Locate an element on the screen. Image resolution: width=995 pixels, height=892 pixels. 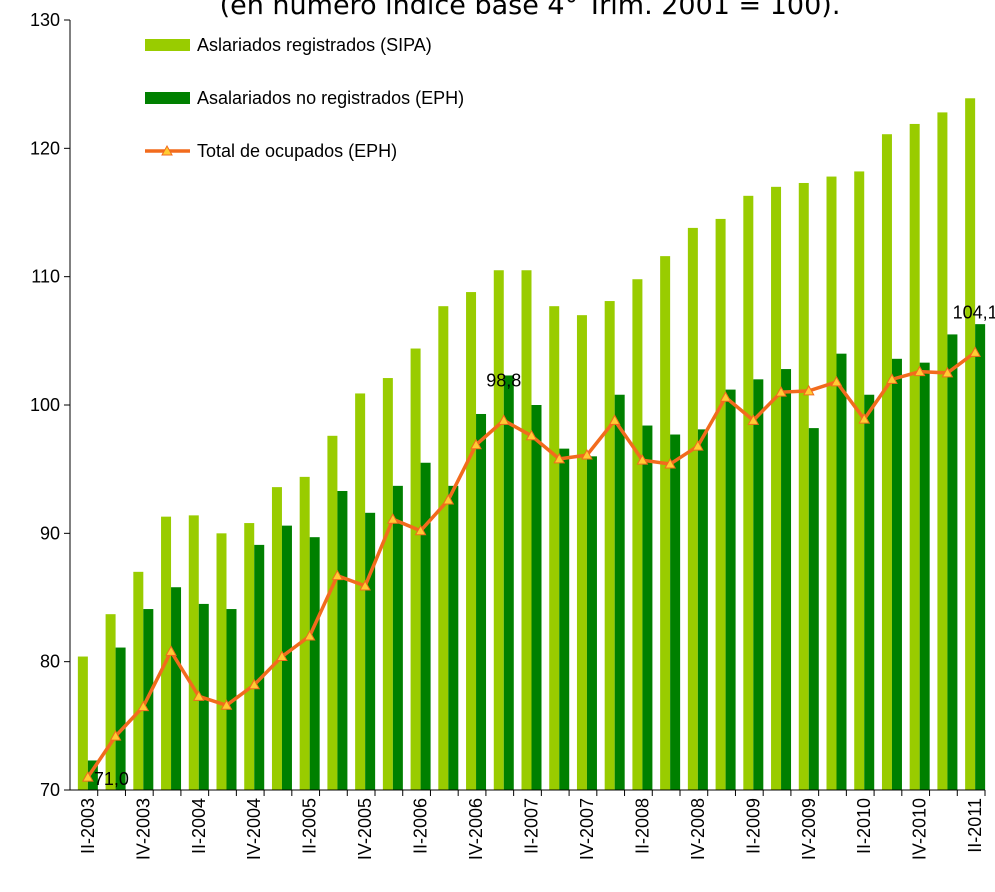
data-label: 71,0 is located at coordinates (111, 779).